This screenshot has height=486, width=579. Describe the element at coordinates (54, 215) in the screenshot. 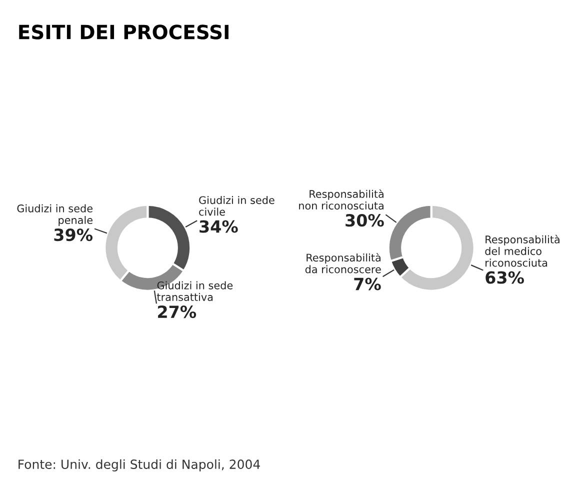

I see `slice-label: Giudizi in sede penale` at that location.